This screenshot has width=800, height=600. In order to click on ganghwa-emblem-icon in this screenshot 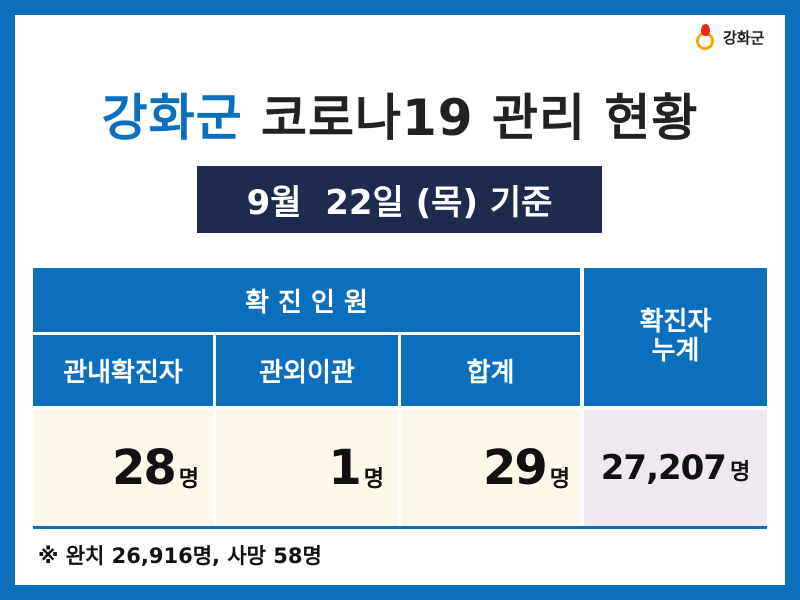, I will do `click(706, 37)`.